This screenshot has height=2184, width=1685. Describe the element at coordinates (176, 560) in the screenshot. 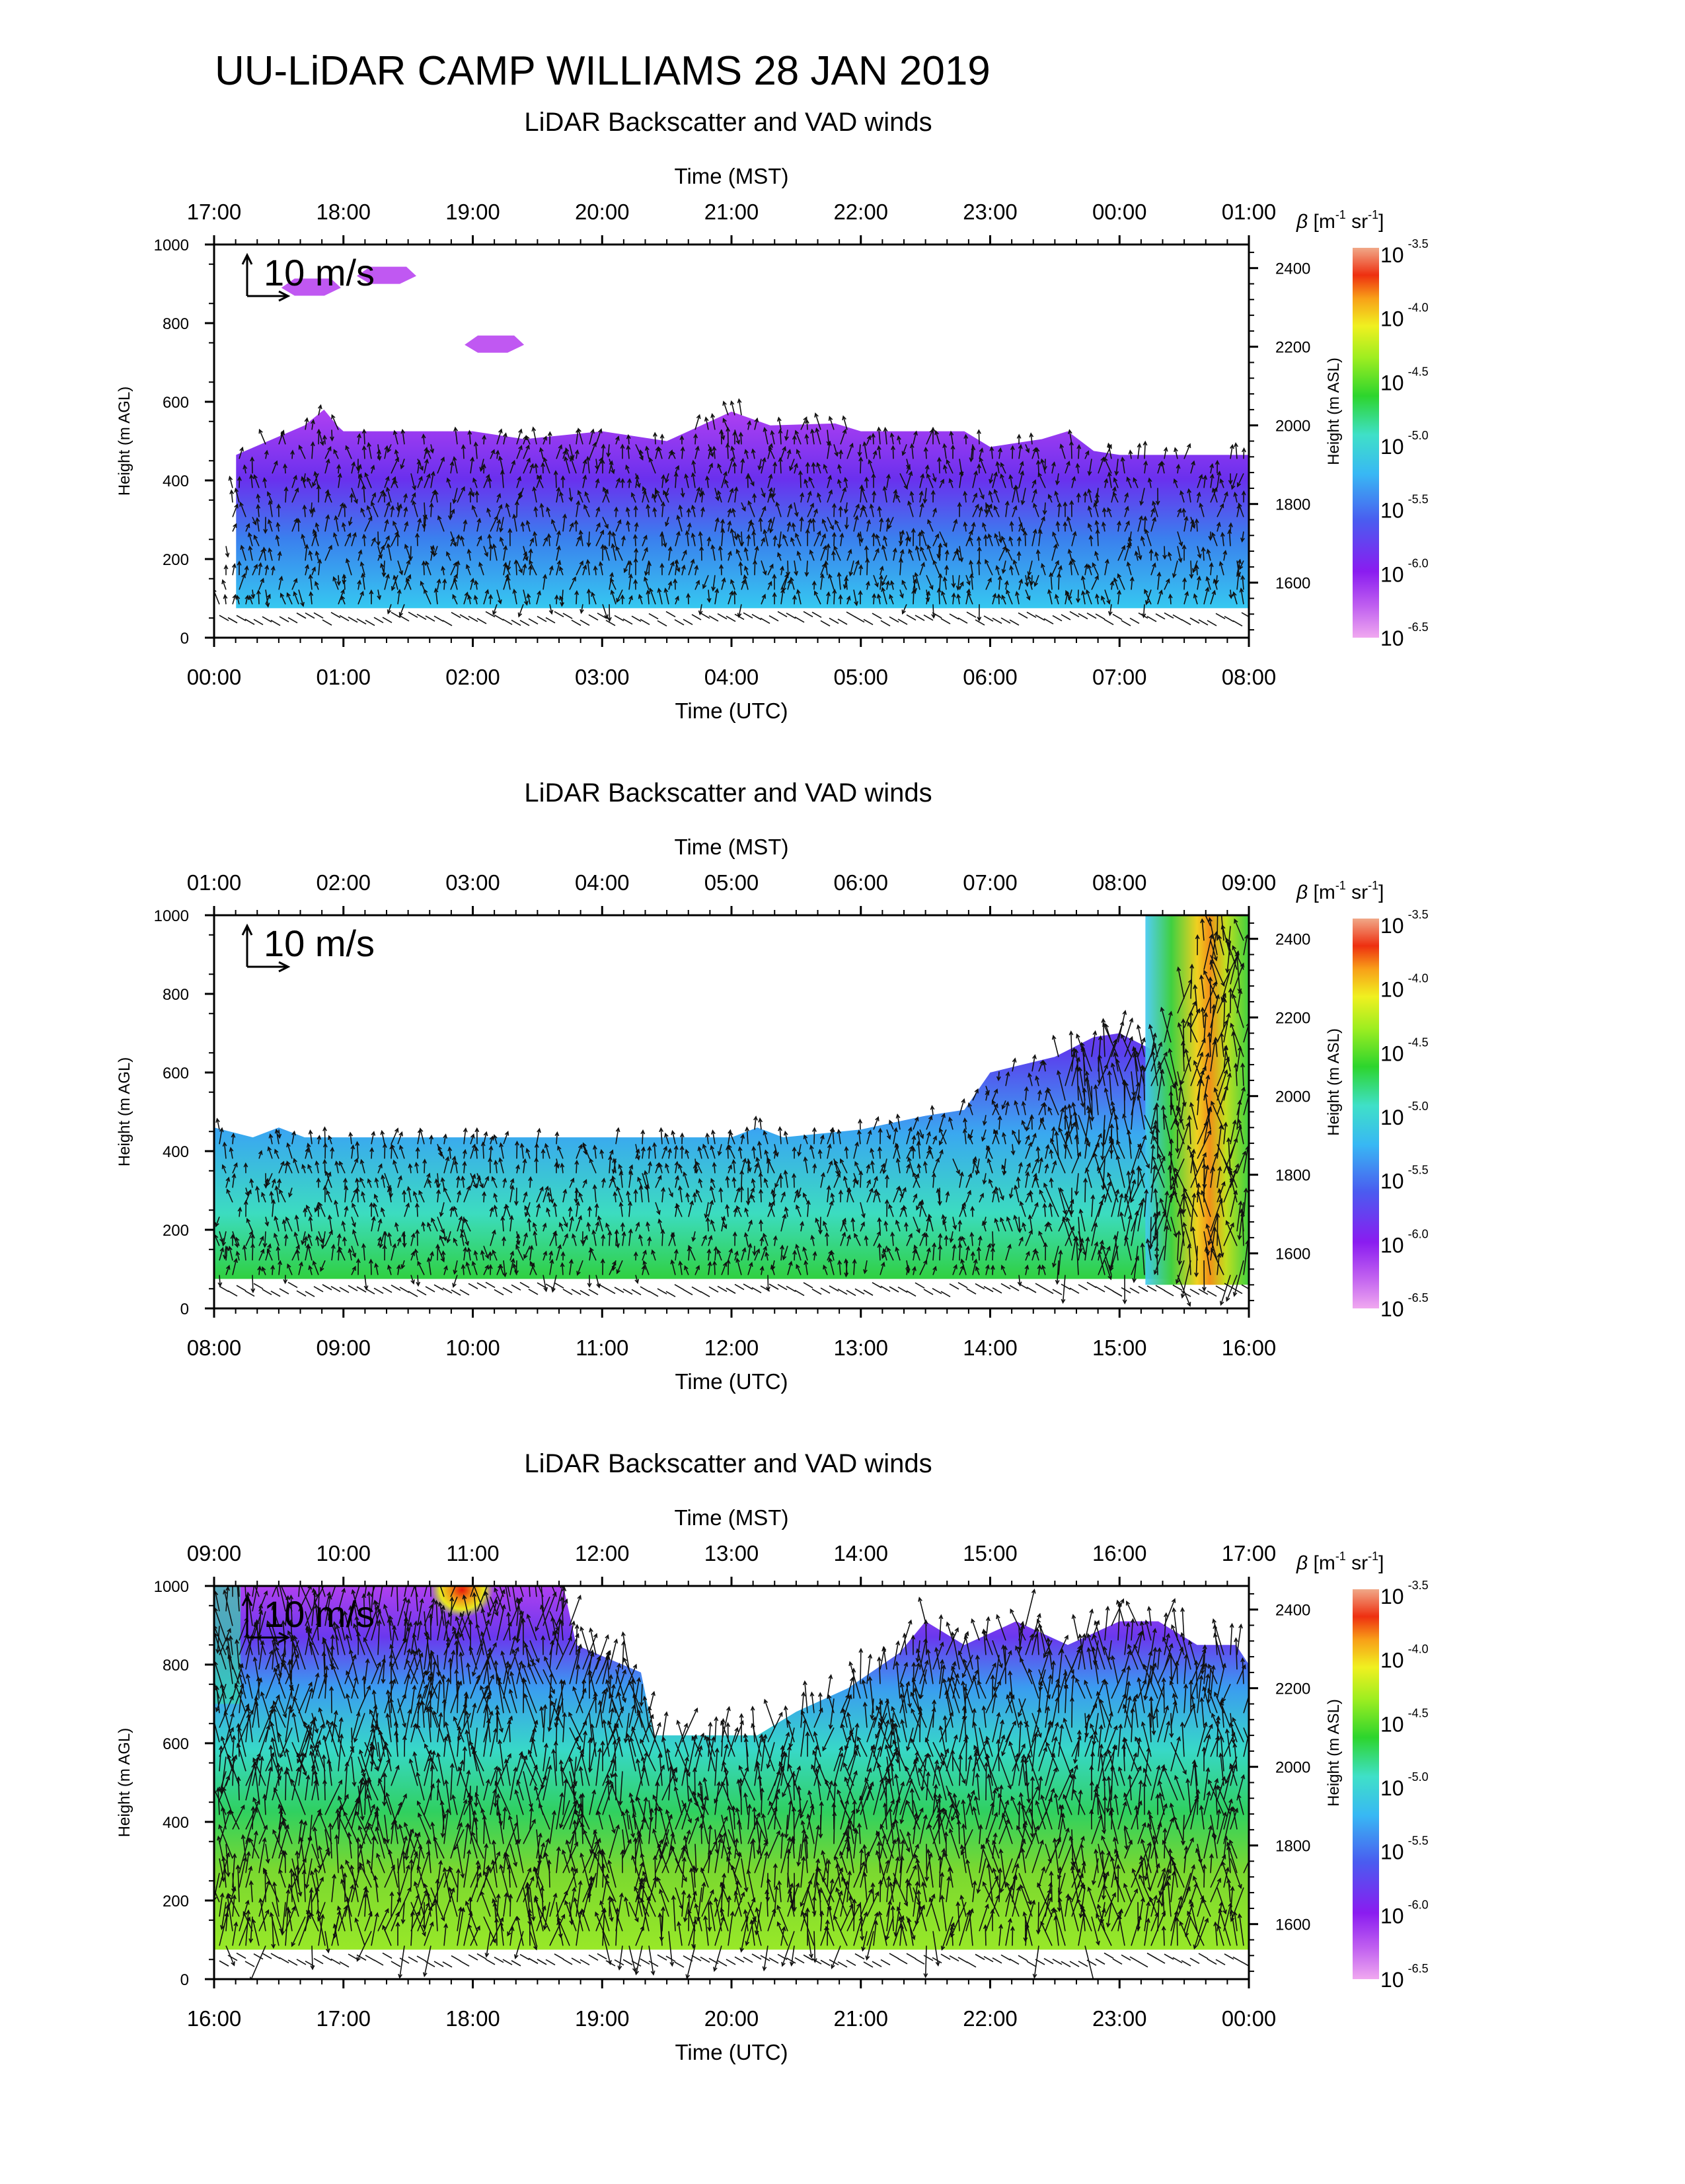

I see `y-tick-label: 200` at that location.